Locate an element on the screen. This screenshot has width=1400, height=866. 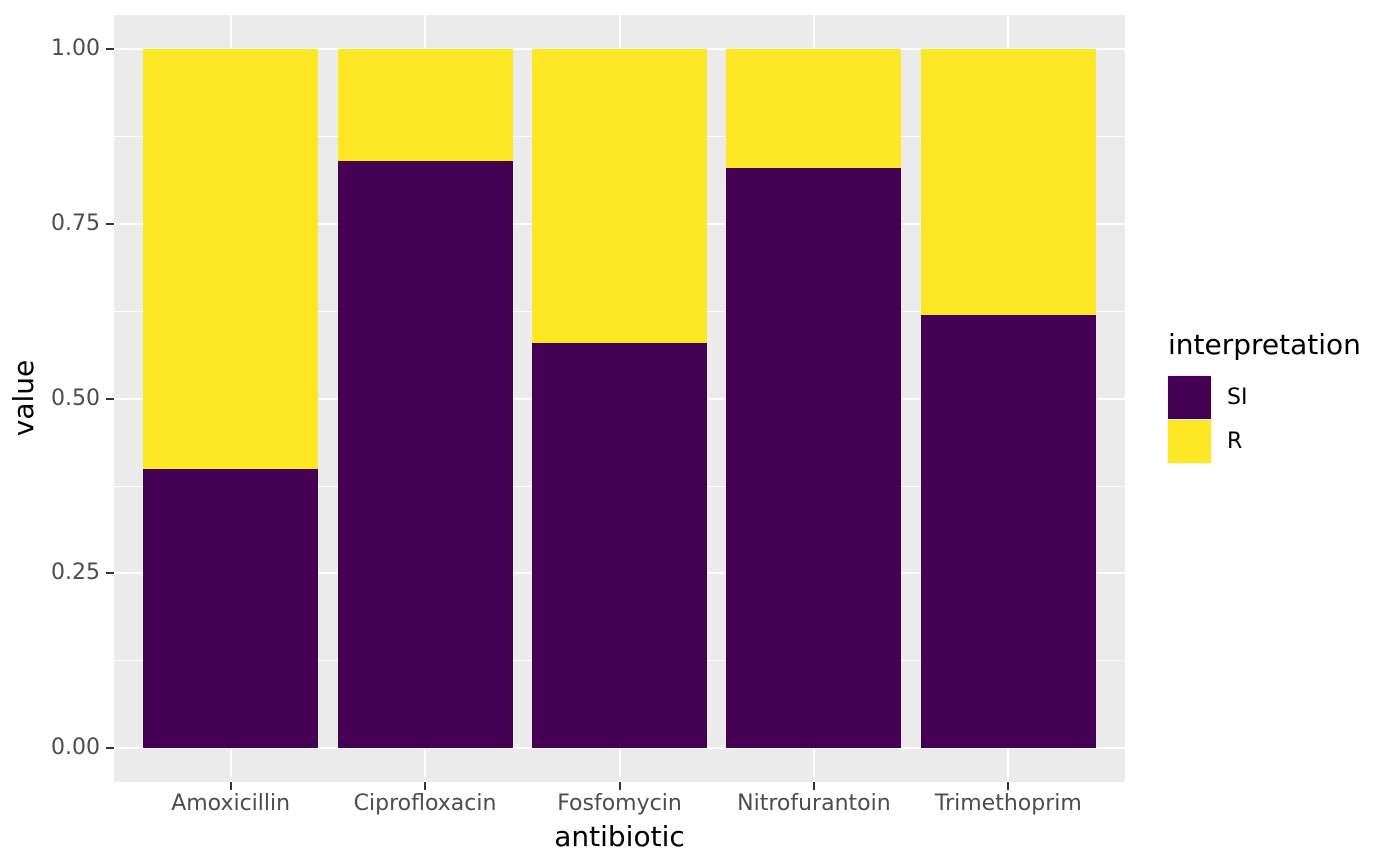
legend-entry-r: R is located at coordinates (1264, 441).